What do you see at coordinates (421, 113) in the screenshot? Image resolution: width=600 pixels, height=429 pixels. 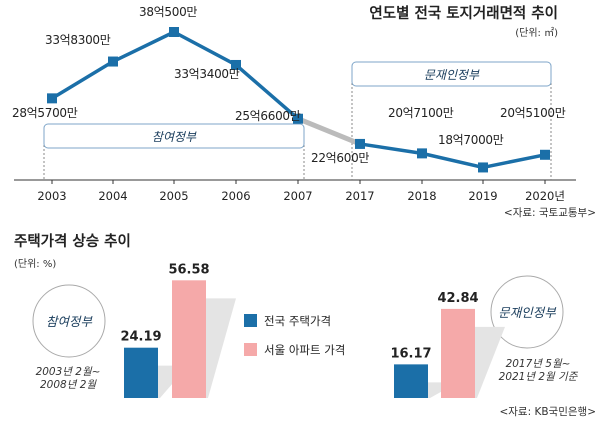 I see `data-label: 20억7100만` at bounding box center [421, 113].